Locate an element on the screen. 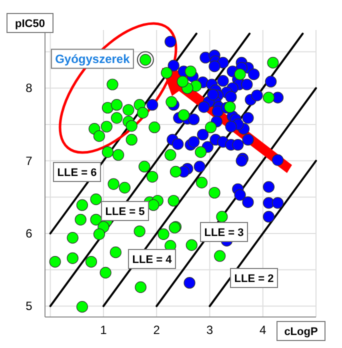 This screenshot has height=348, width=342. annotation: LLE = 2 is located at coordinates (254, 279).